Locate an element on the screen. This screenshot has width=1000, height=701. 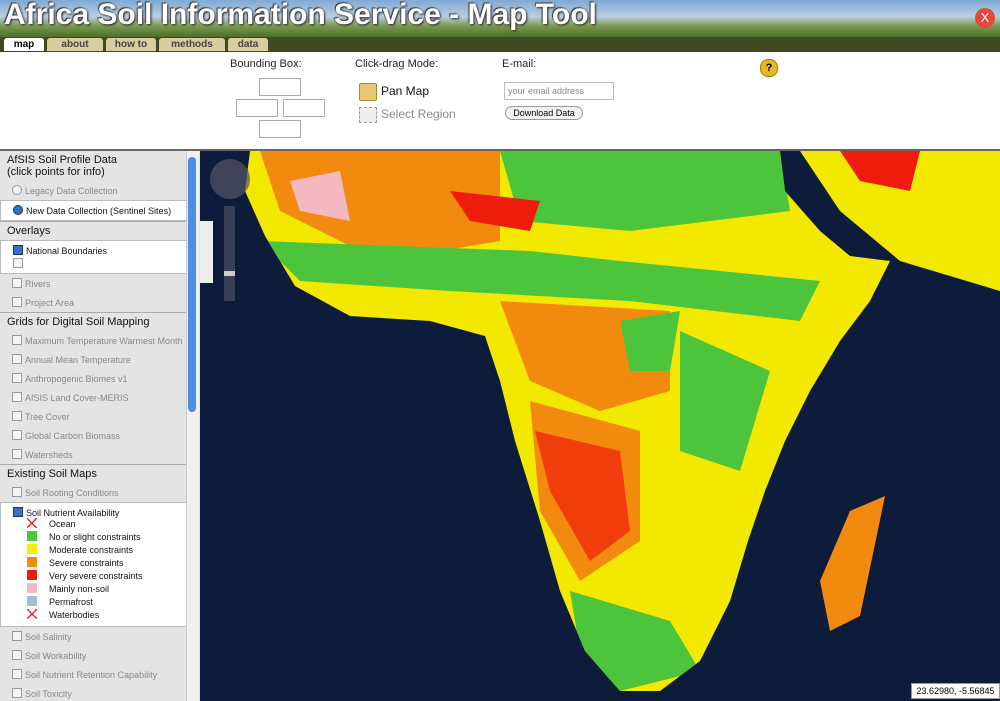
bounding-box-label: Bounding Box: is located at coordinates (266, 64).